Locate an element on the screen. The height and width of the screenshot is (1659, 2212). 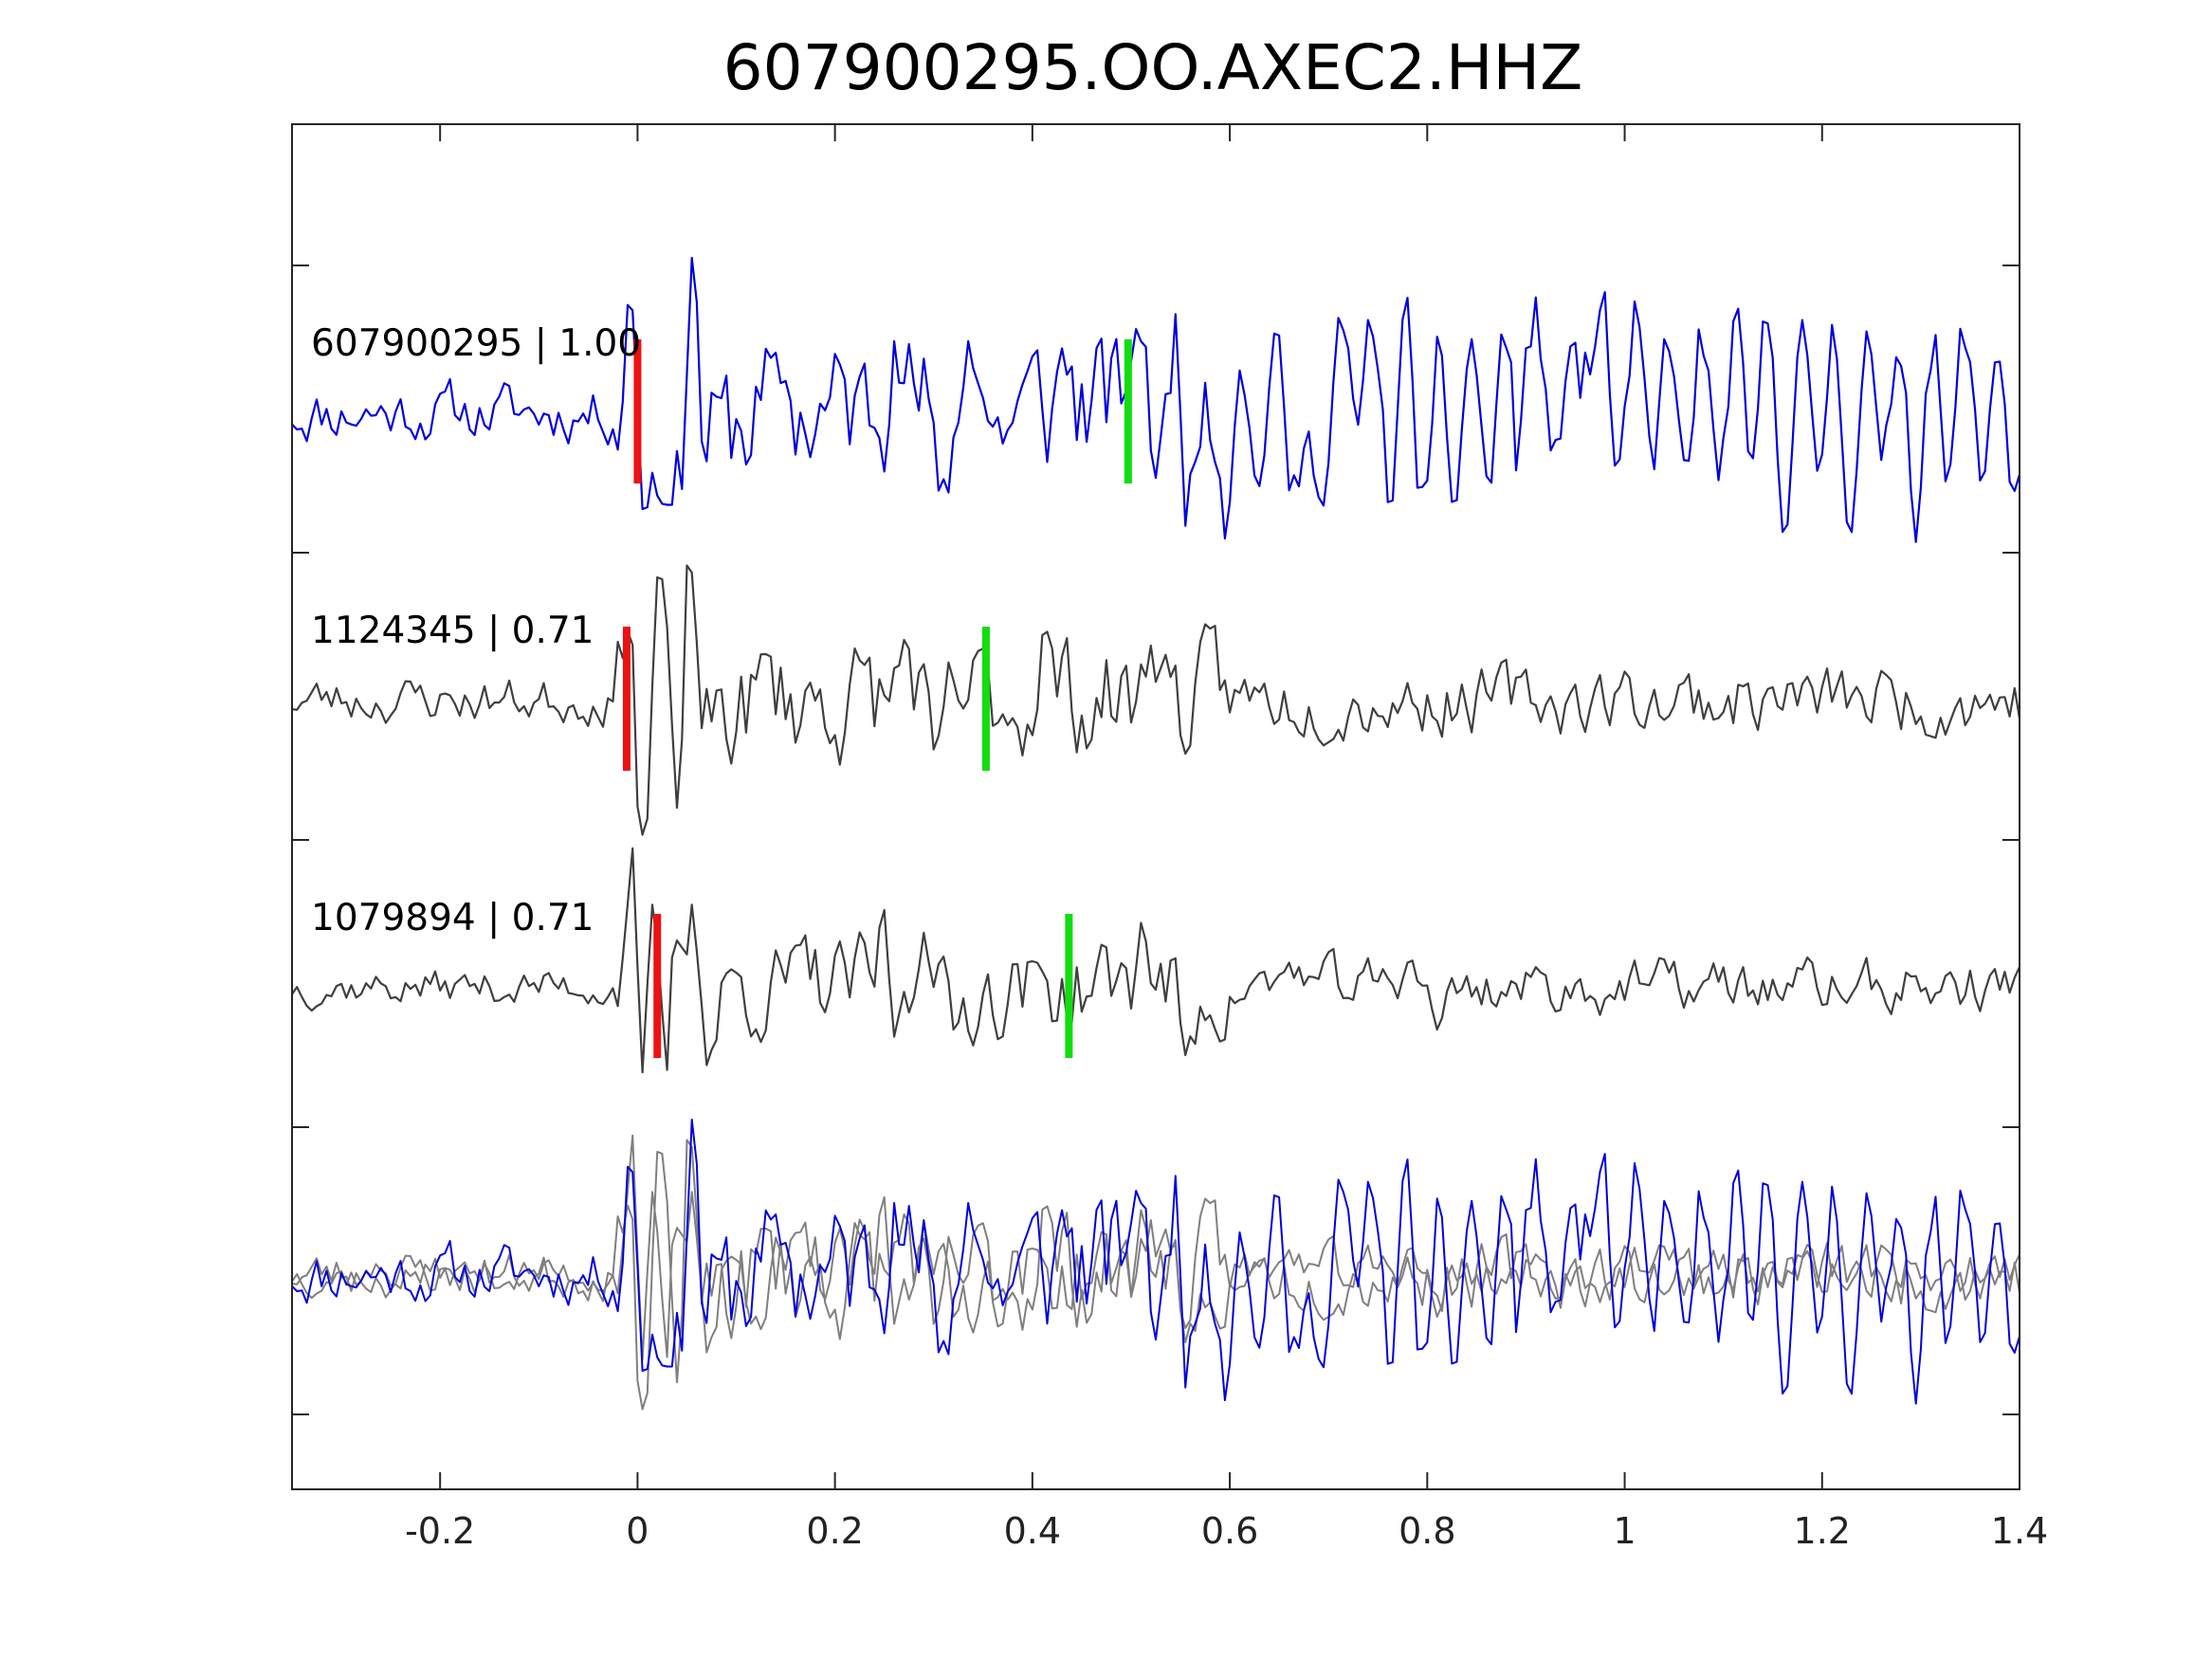
trace-label-0: 607900295 | 1.00 is located at coordinates (476, 343).